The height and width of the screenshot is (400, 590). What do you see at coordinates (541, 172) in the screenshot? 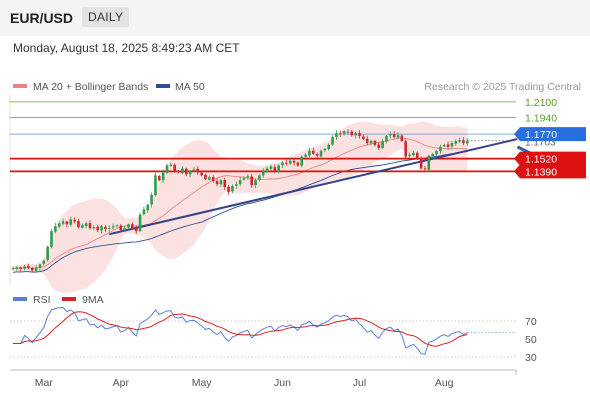
I see `level-tag-label-4: 1.1390` at bounding box center [541, 172].